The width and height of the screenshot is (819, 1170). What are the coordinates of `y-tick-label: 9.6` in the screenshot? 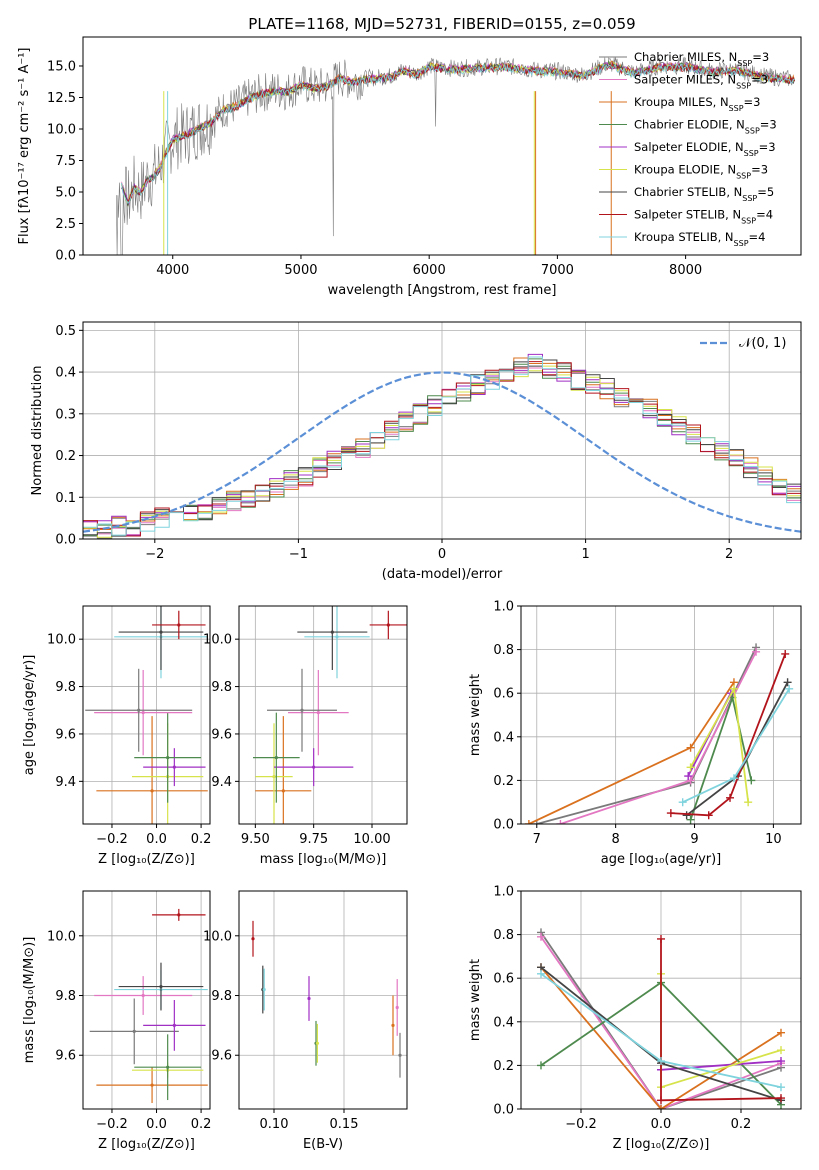 It's located at (65, 1056).